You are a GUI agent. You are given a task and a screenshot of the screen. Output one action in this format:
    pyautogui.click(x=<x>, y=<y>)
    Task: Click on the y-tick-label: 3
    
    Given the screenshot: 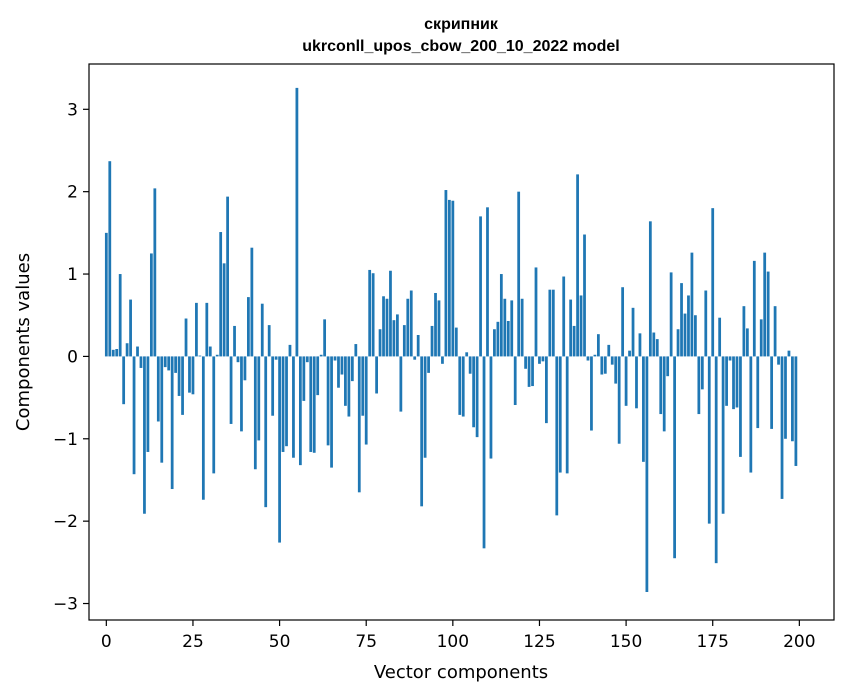 What is the action you would take?
    pyautogui.click(x=72, y=110)
    